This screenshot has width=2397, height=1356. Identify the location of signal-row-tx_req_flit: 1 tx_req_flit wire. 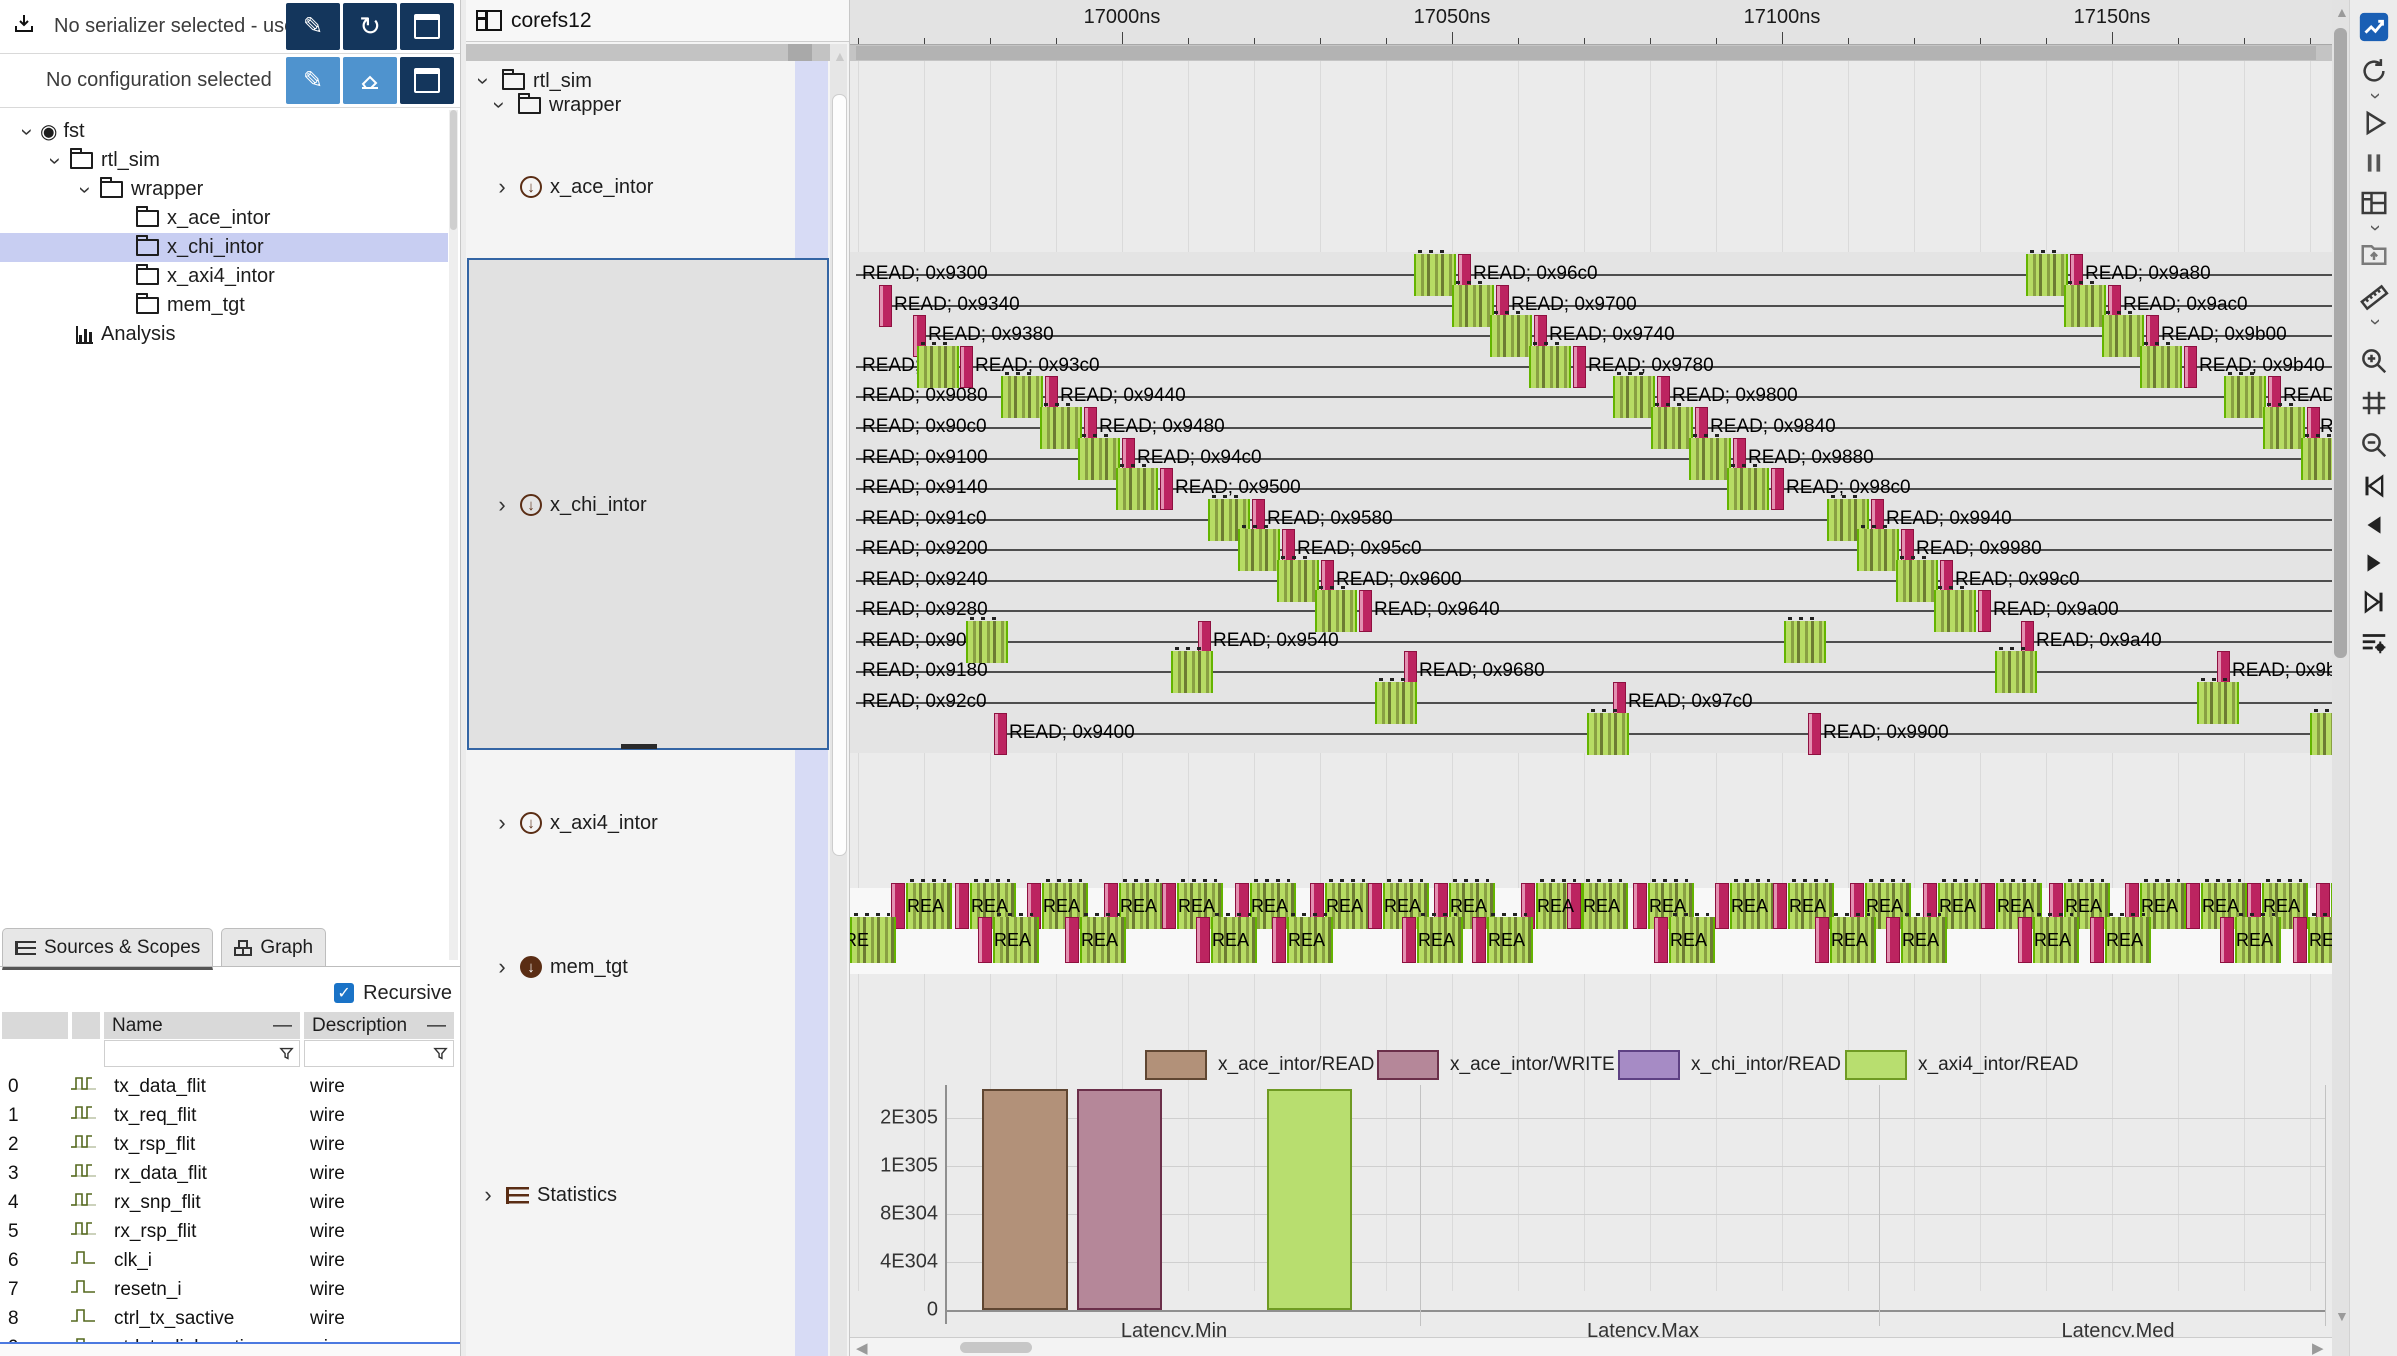
(229, 1115).